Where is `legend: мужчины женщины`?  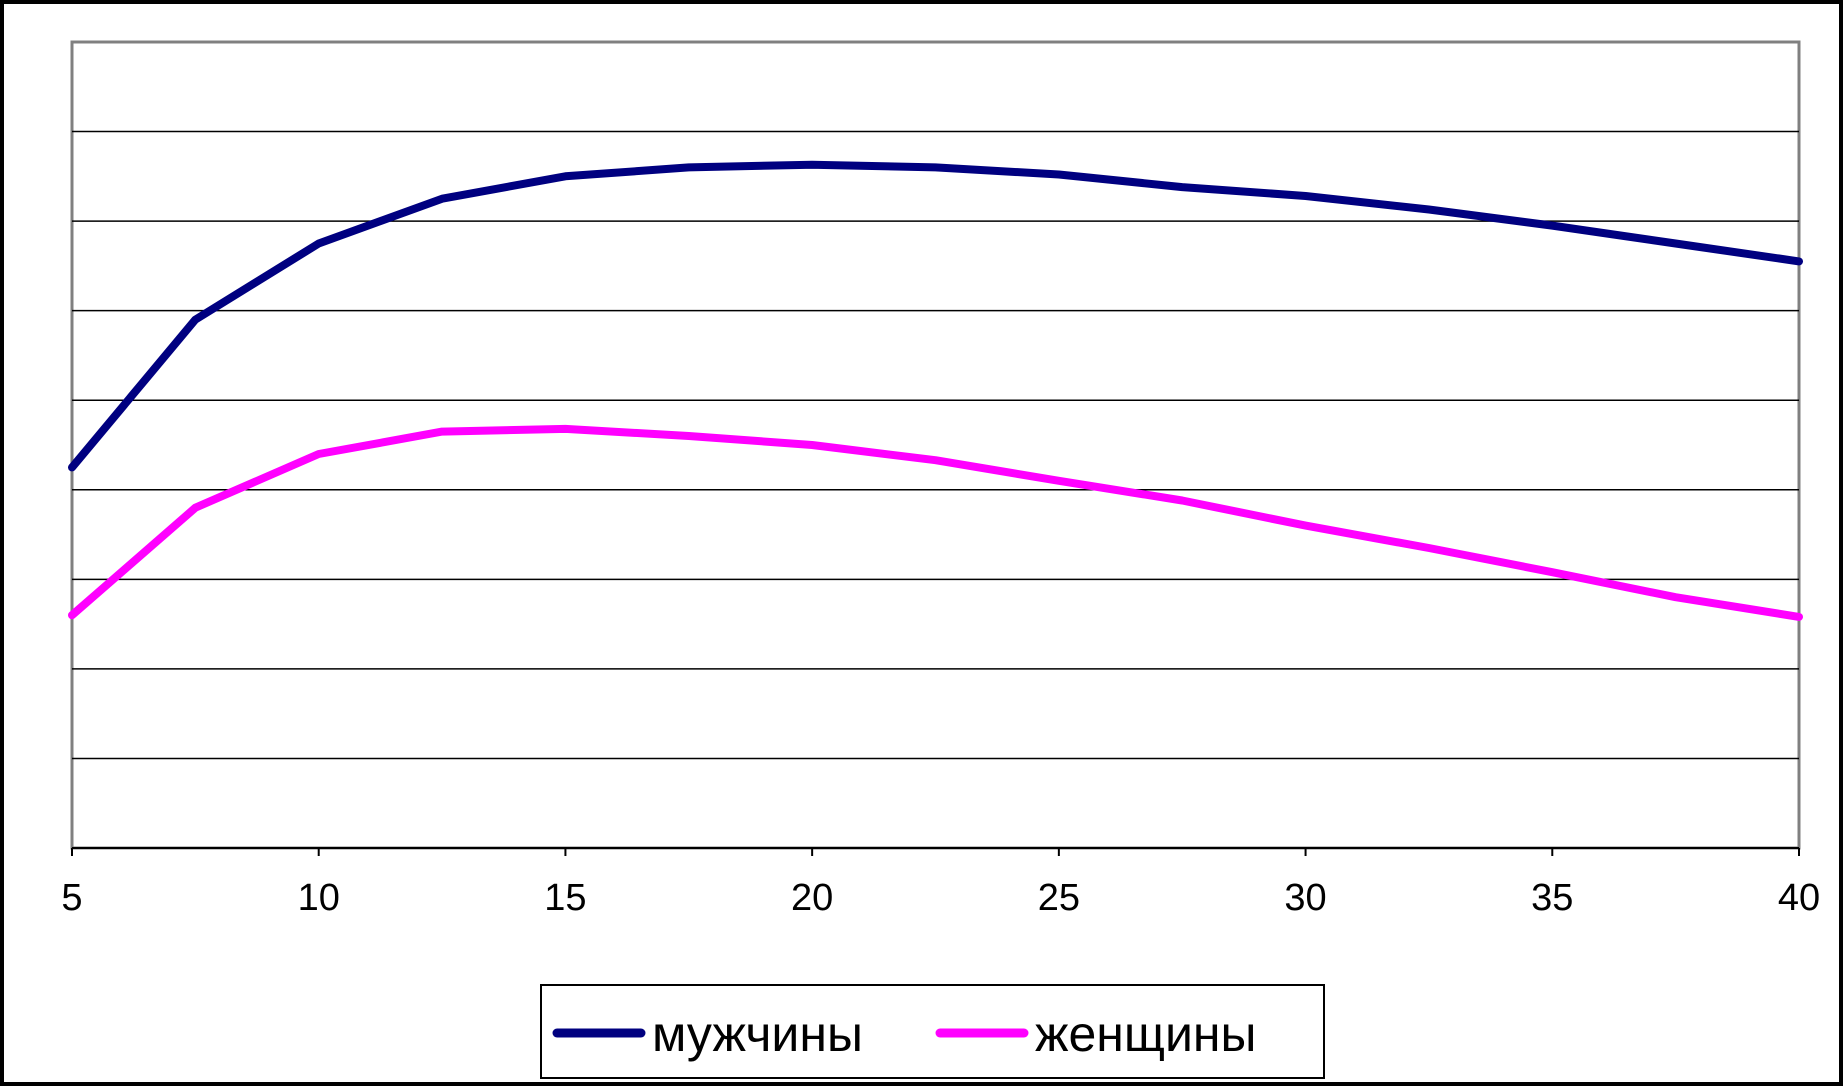 legend: мужчины женщины is located at coordinates (932, 1031).